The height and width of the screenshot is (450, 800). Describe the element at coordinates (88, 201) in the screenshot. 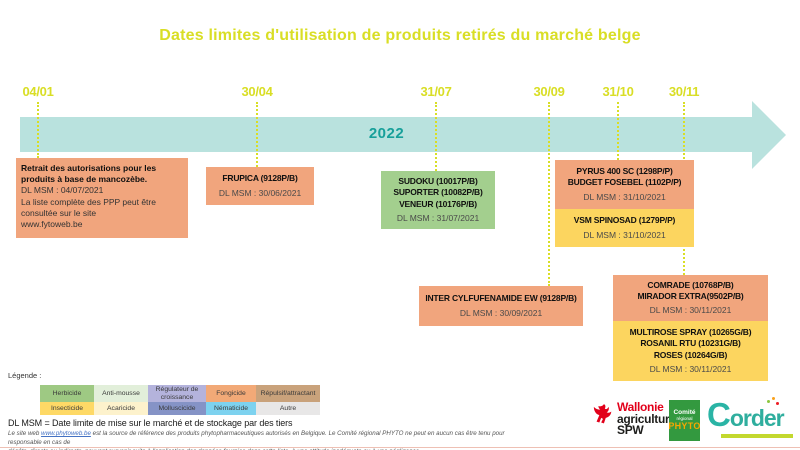

I see `box-mancozebe-note: La liste complète des PPP peut être` at that location.